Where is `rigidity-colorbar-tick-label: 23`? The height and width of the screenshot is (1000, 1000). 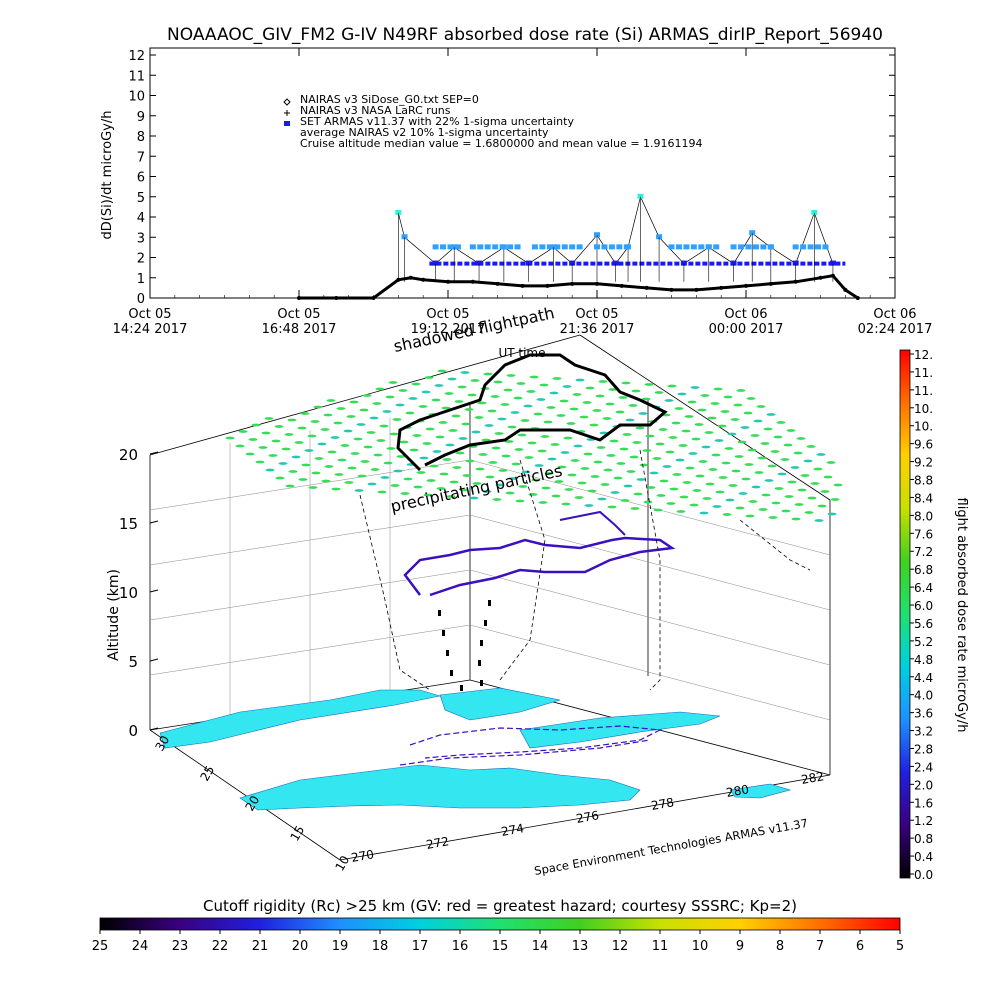 rigidity-colorbar-tick-label: 23 is located at coordinates (180, 946).